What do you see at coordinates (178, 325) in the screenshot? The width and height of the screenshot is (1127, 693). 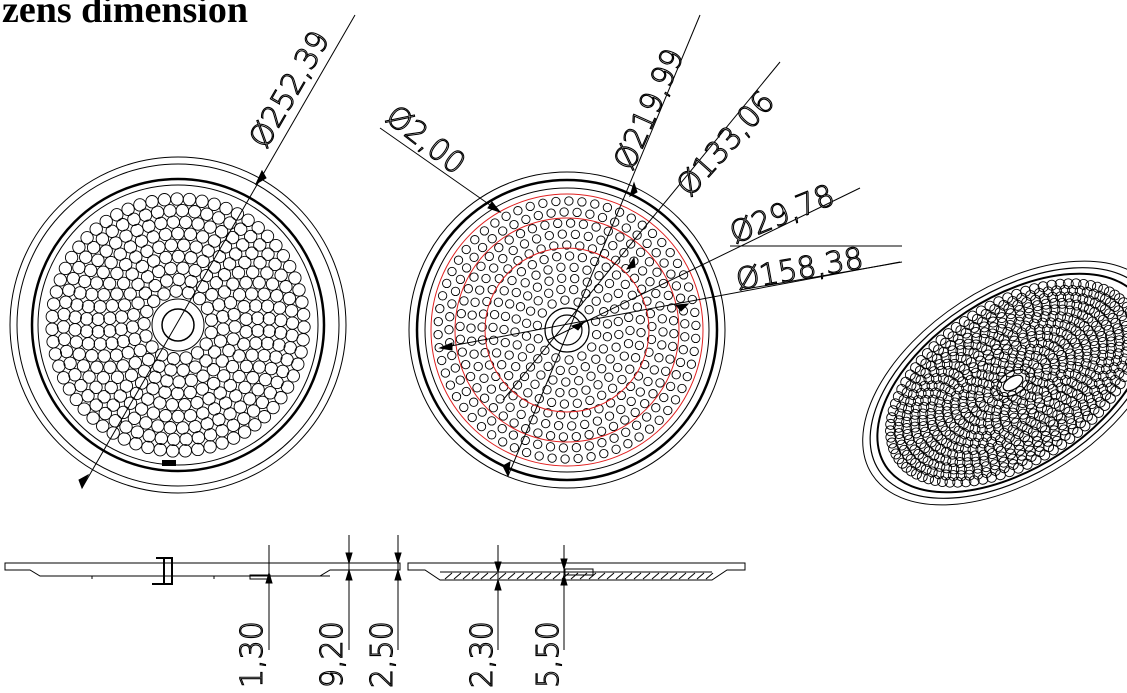 I see `left-hole-pattern` at bounding box center [178, 325].